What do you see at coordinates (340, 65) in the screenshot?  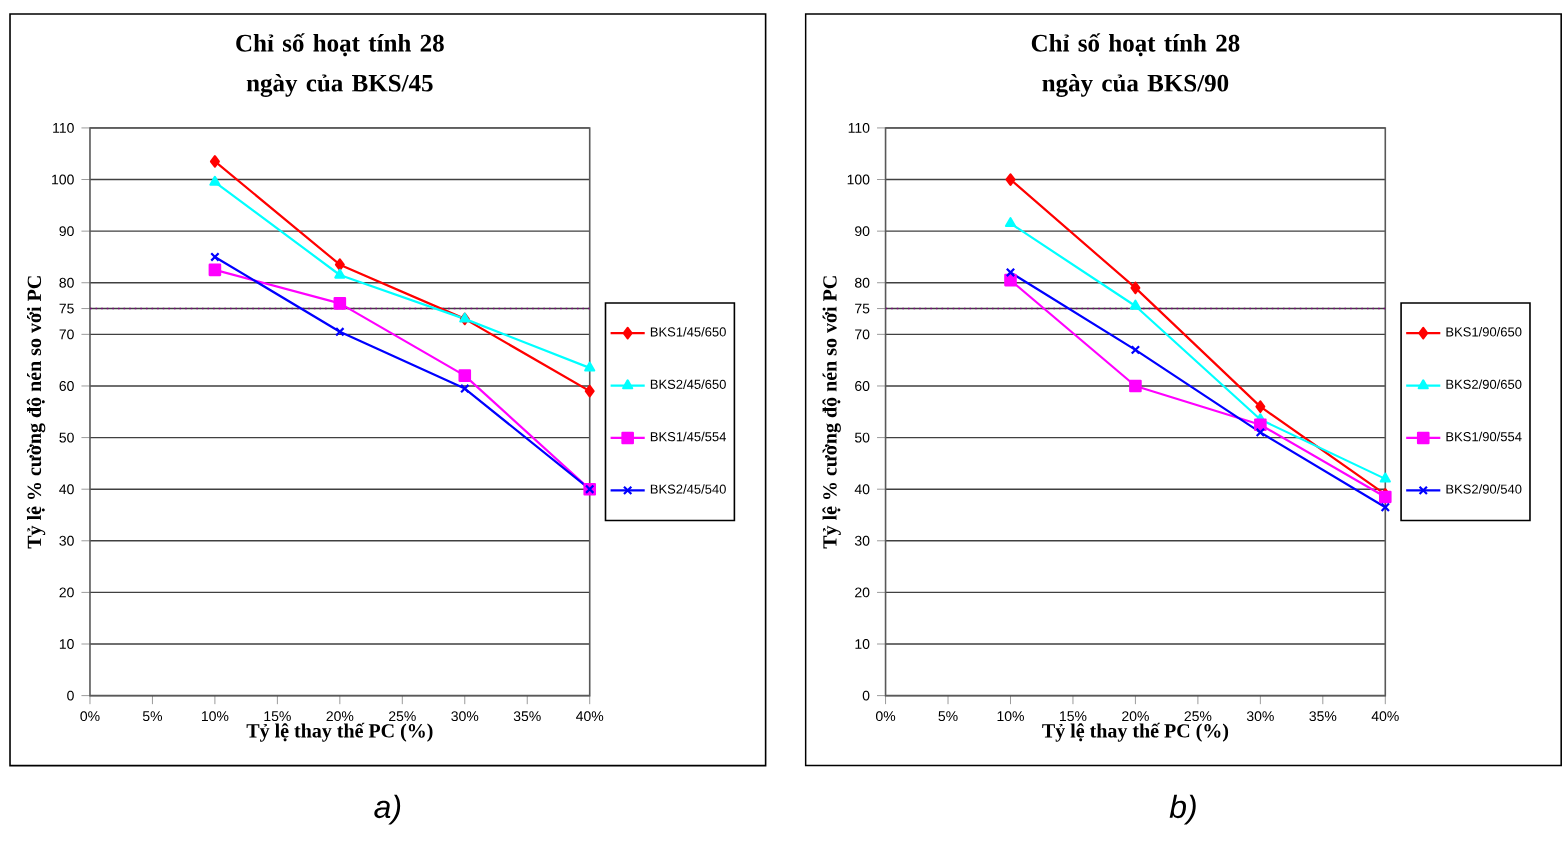 I see `chart-title: Chỉ số hoạt tính 28 ngày của BKS/45` at bounding box center [340, 65].